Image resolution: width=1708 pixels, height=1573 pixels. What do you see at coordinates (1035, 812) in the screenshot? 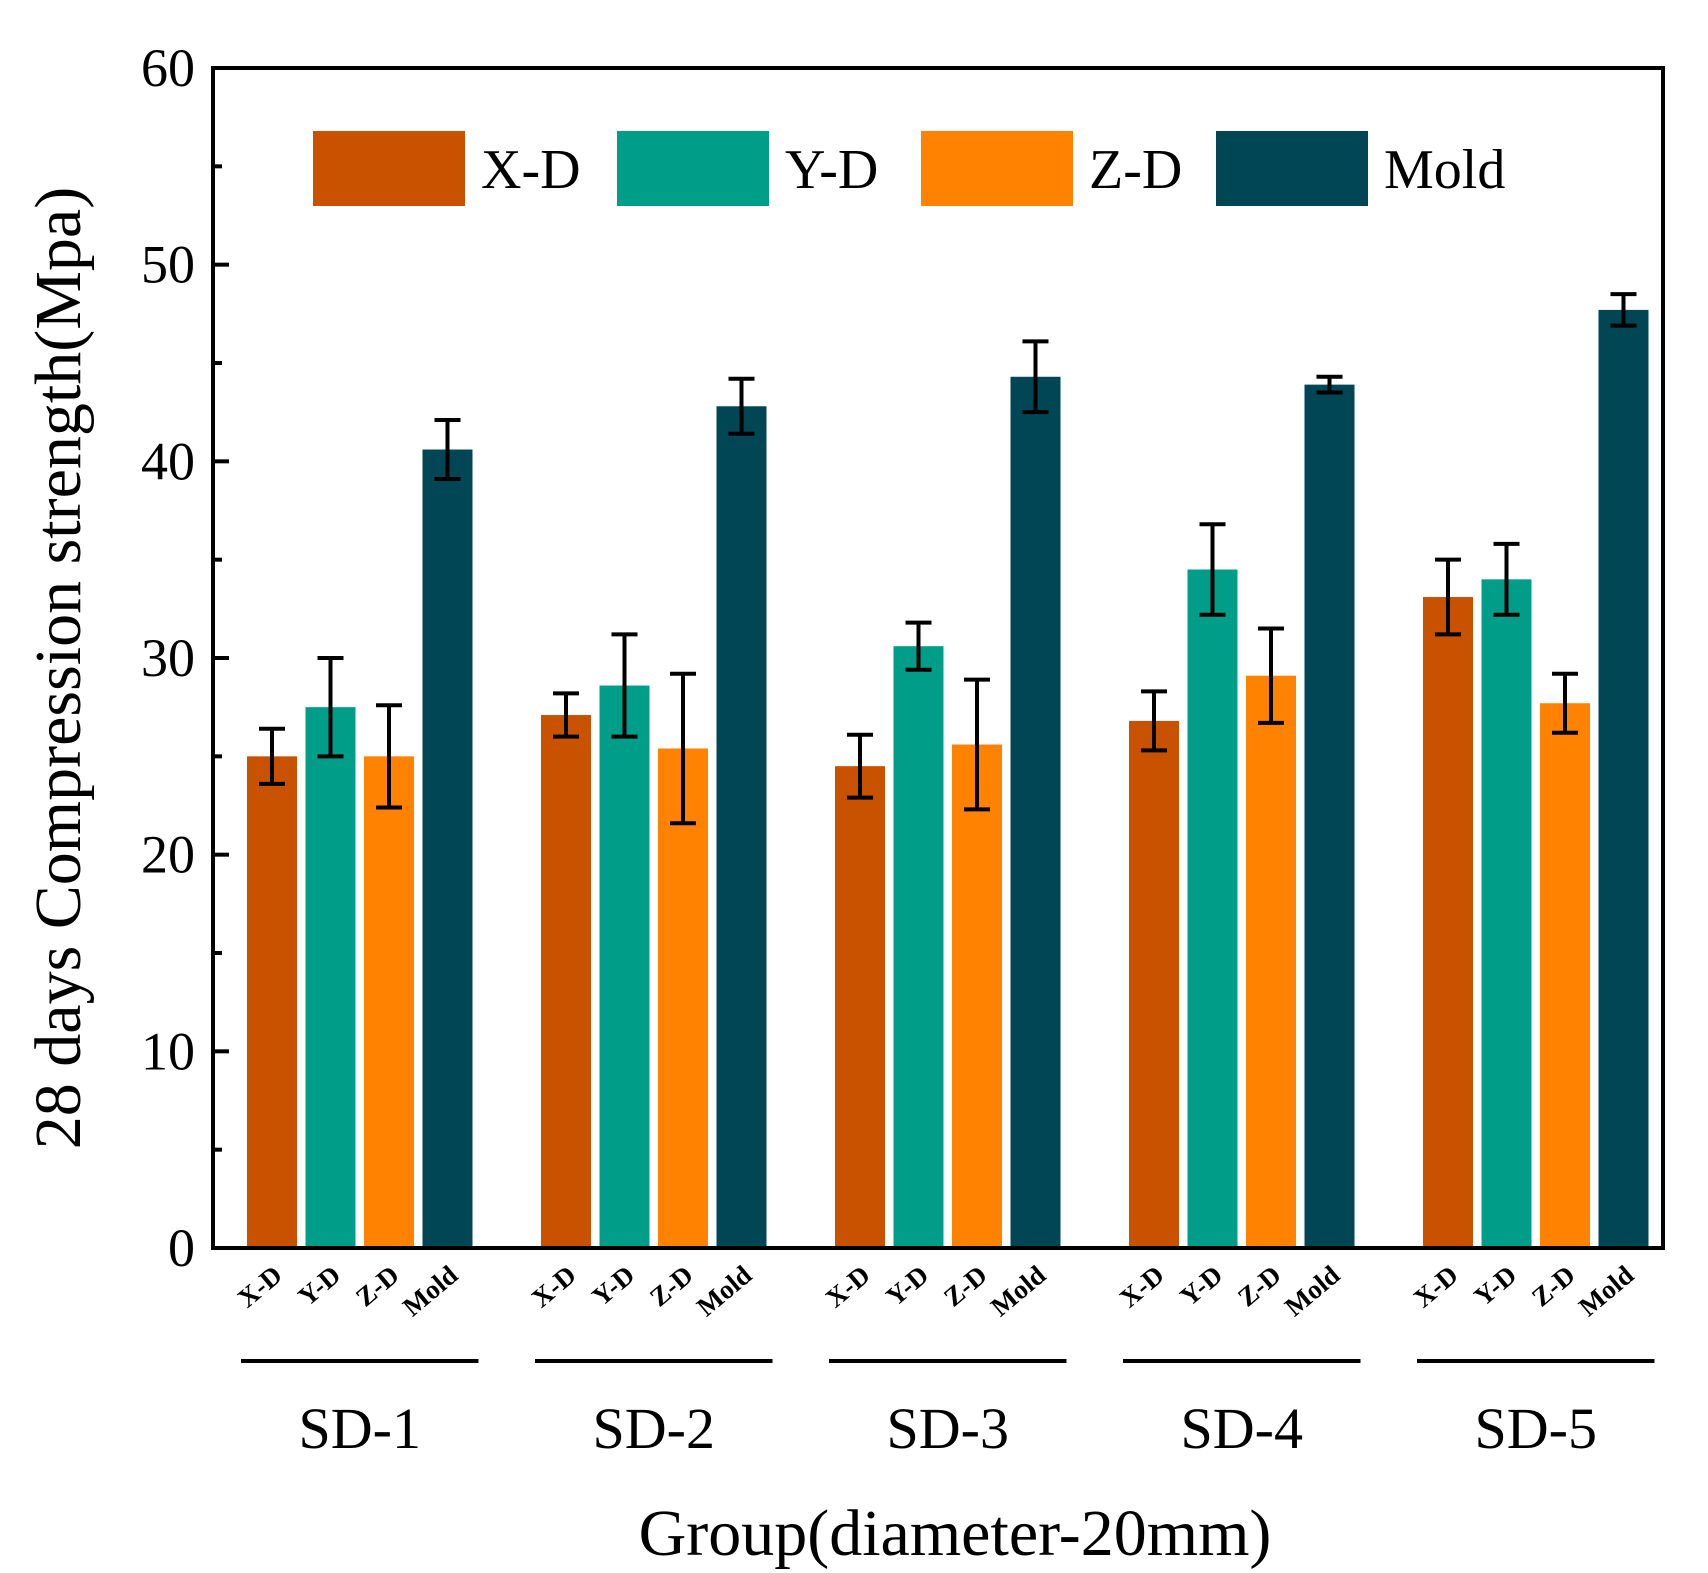
I see `bar-sd-3-mold` at bounding box center [1035, 812].